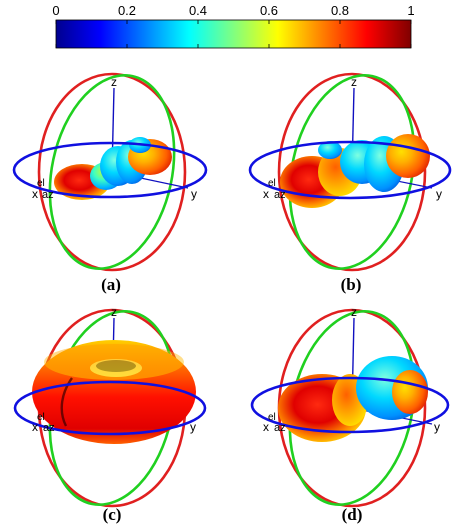 The image size is (474, 531). I want to click on panel-a-caption: (a), so click(111, 284).